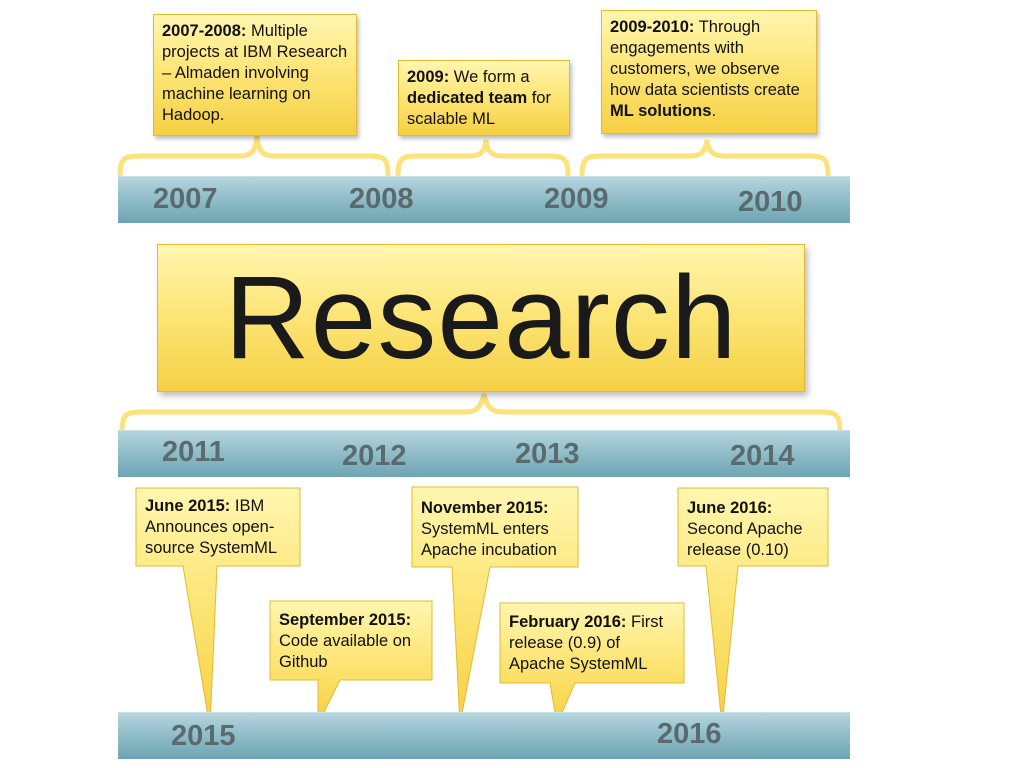  What do you see at coordinates (485, 508) in the screenshot?
I see `callout-nov-2015-title: November 2015:` at bounding box center [485, 508].